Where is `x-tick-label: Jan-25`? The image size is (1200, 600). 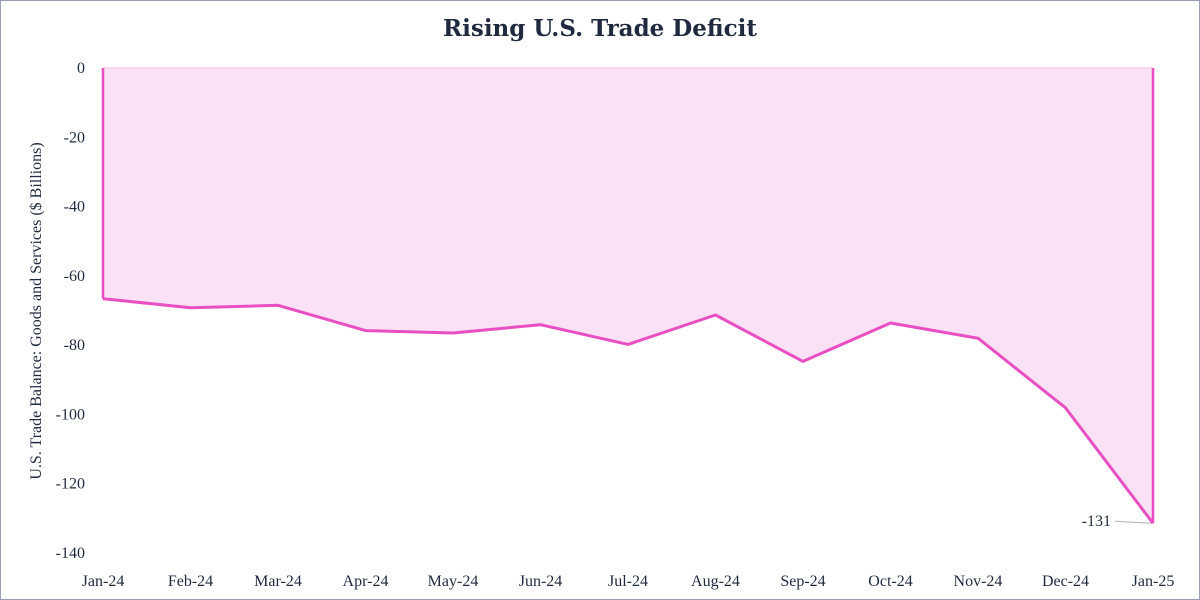 x-tick-label: Jan-25 is located at coordinates (1153, 581).